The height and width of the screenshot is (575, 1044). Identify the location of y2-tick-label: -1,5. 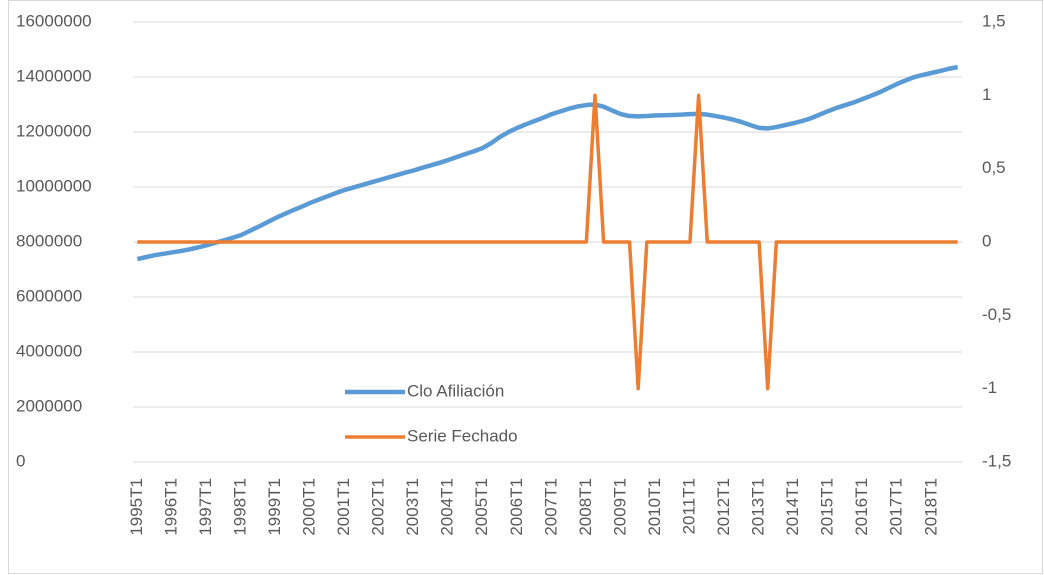
(996, 460).